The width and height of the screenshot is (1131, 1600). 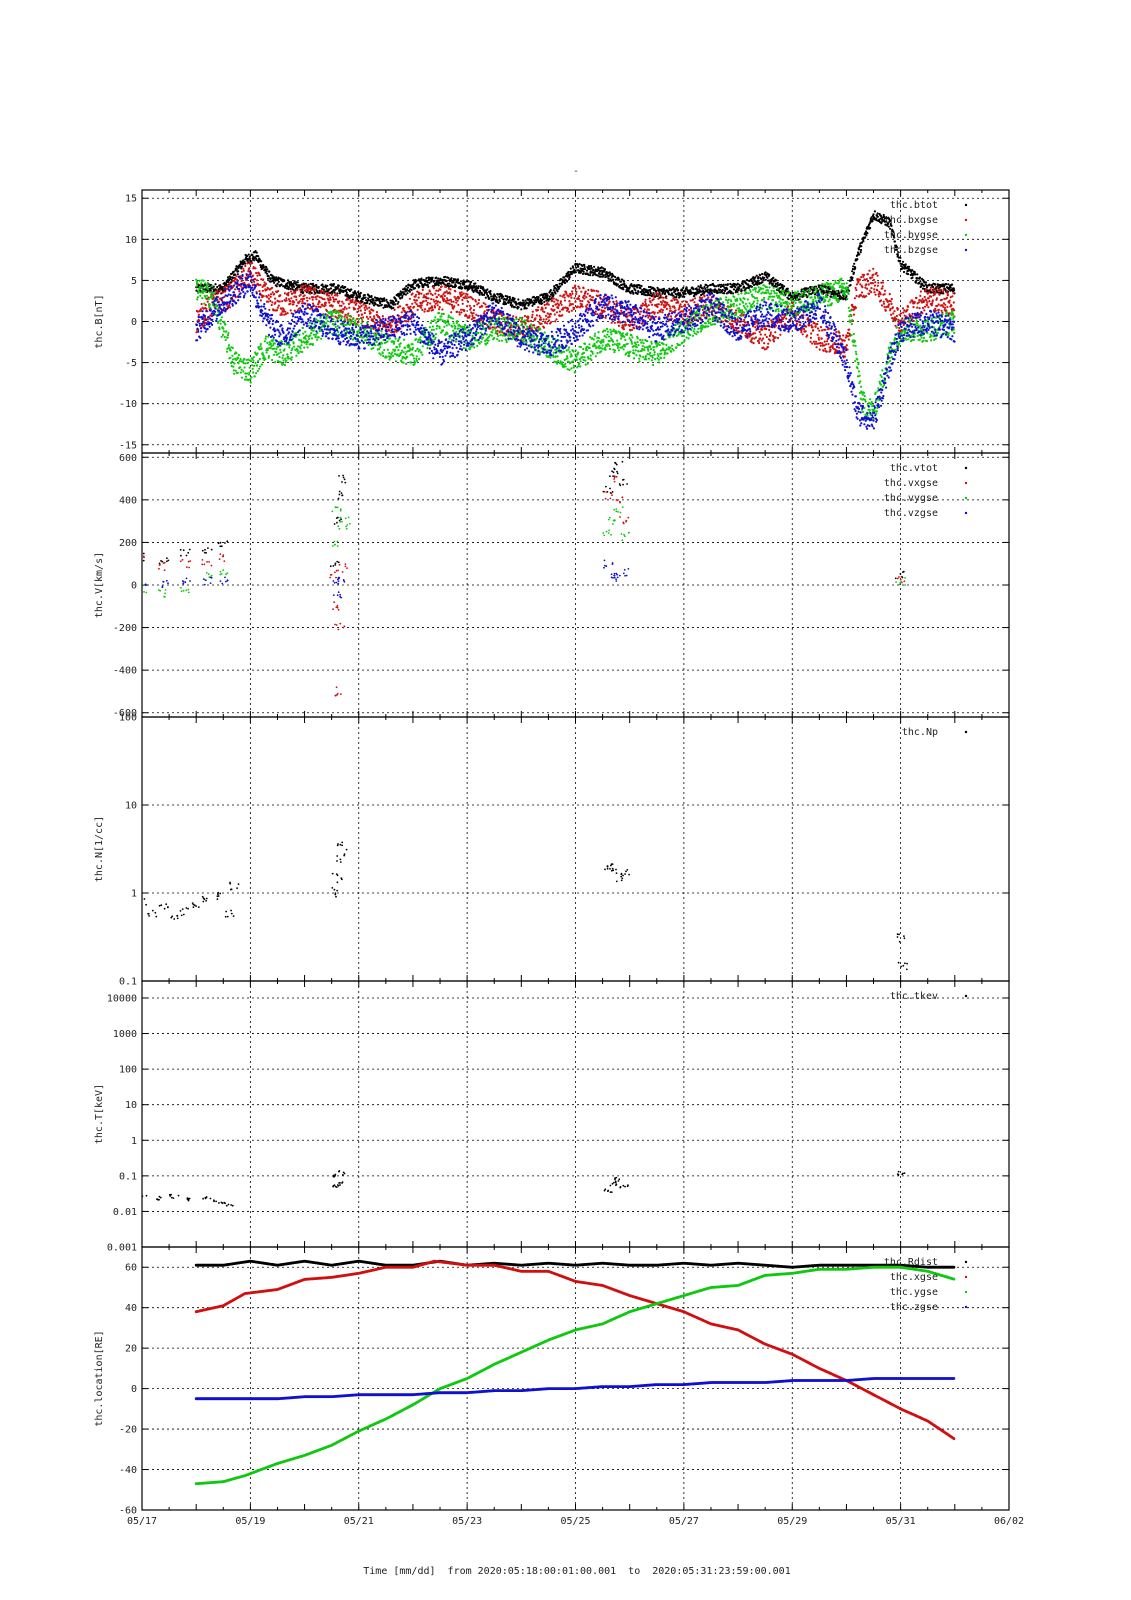 What do you see at coordinates (128, 404) in the screenshot?
I see `y-tick-label: -10` at bounding box center [128, 404].